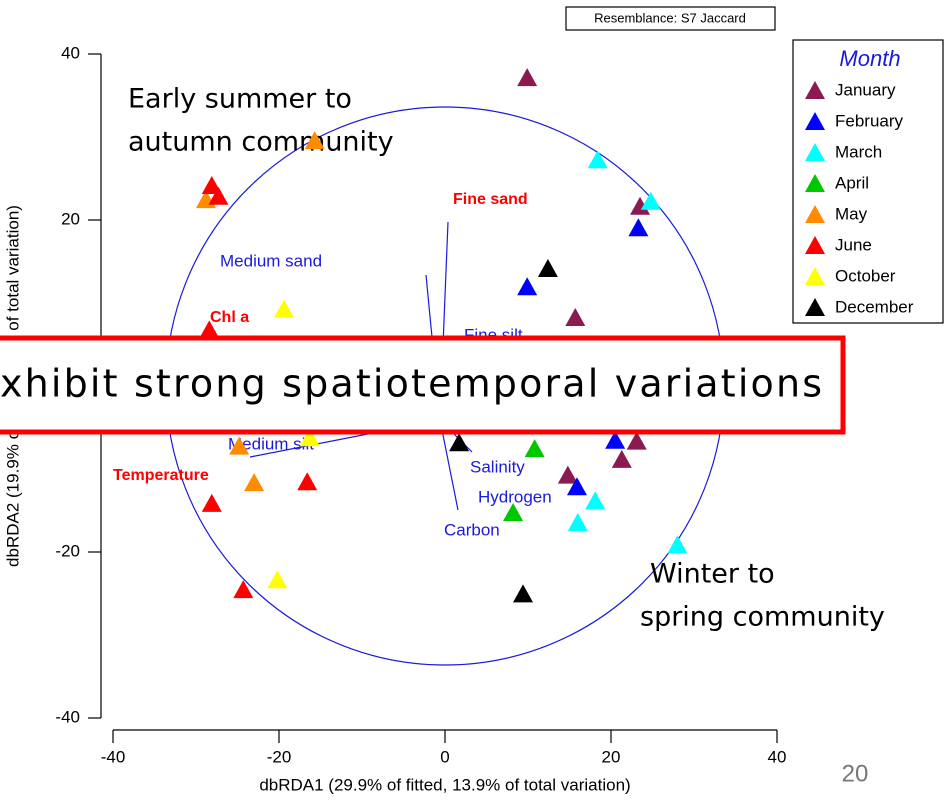  I want to click on resemblance-box, so click(670, 18).